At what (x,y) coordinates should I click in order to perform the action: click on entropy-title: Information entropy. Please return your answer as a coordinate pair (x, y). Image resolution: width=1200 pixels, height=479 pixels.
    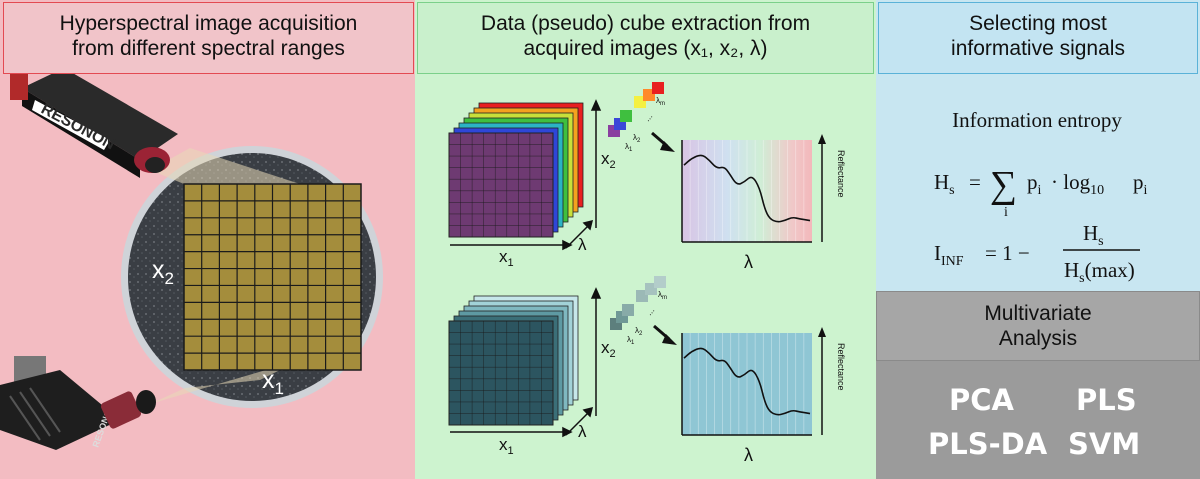
    Looking at the image, I should click on (1037, 120).